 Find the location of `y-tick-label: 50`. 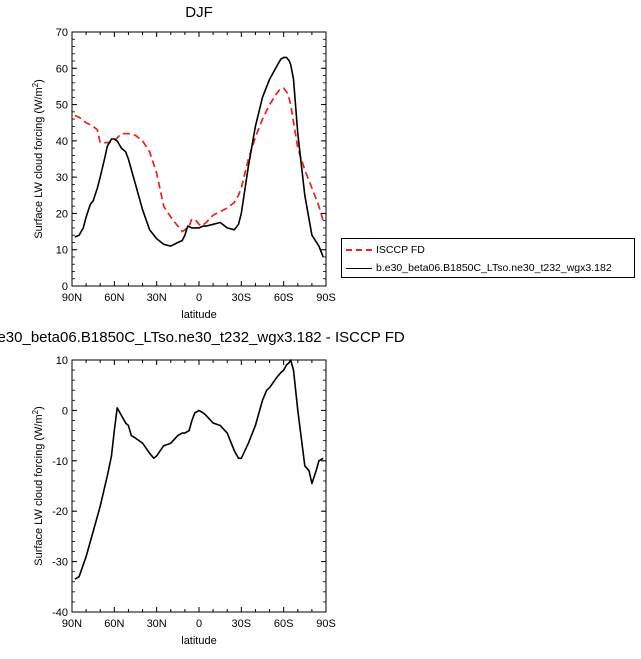

y-tick-label: 50 is located at coordinates (62, 106).